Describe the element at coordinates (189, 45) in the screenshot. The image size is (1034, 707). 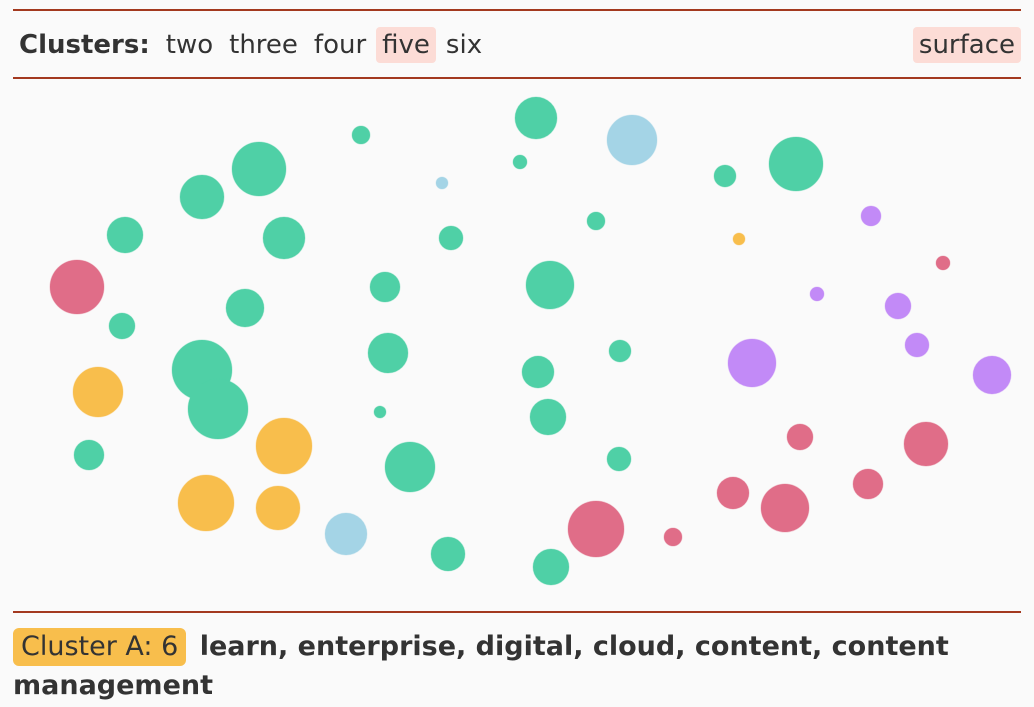
I see `cluster-option-two: two` at that location.